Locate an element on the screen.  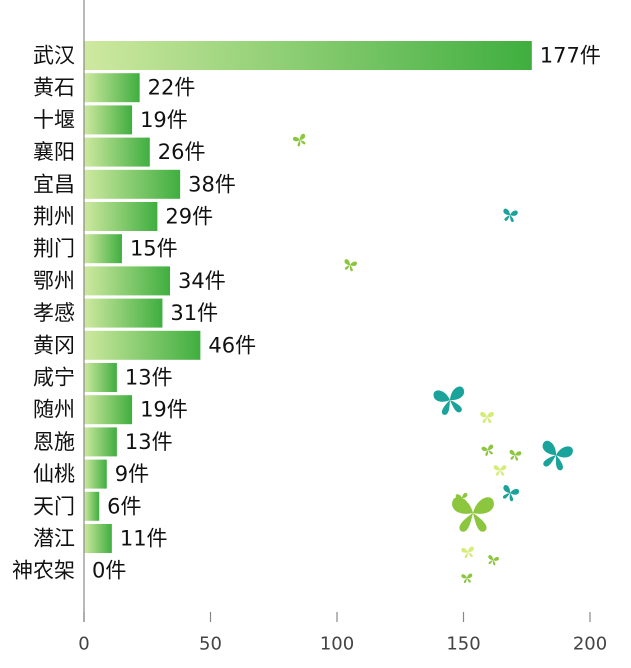
value-label: 9件 is located at coordinates (132, 474).